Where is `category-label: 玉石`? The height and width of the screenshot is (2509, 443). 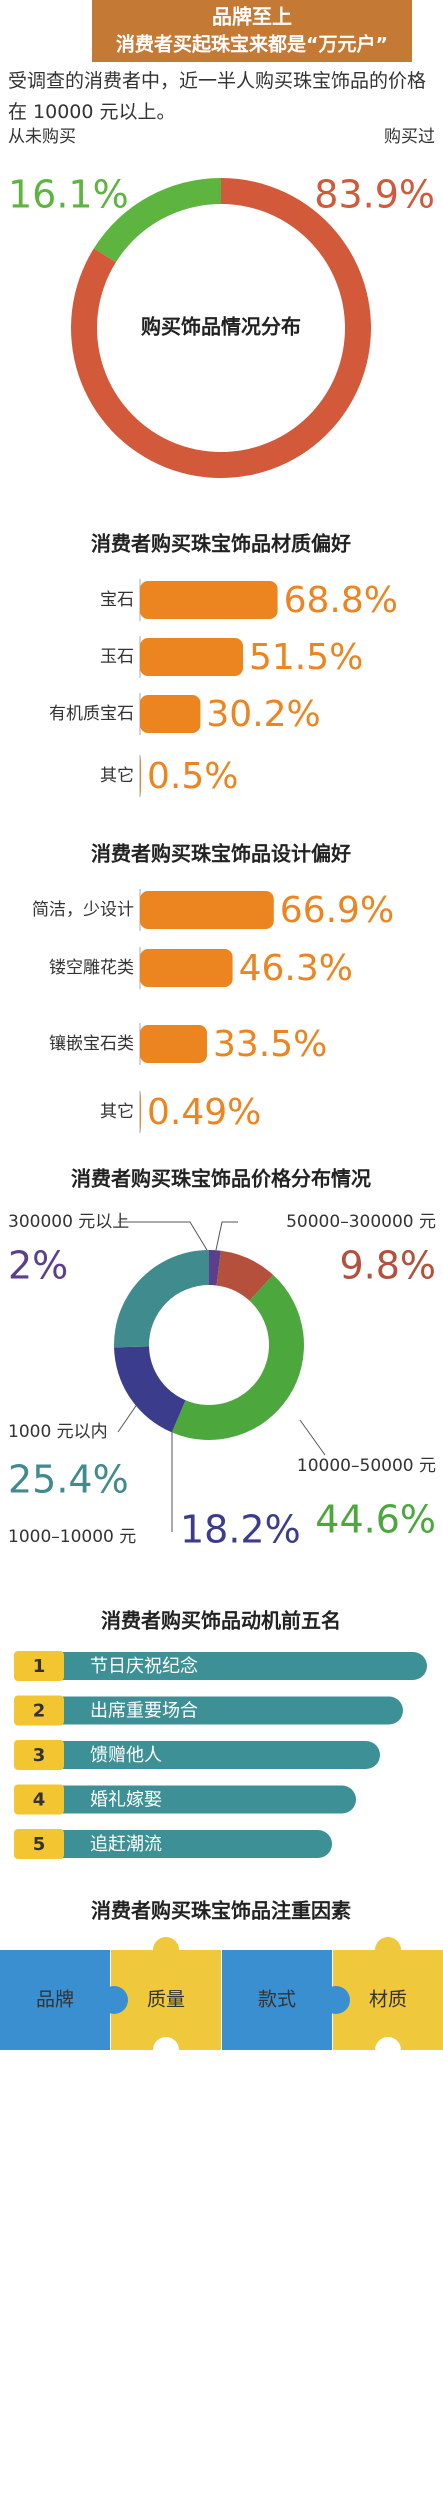 category-label: 玉石 is located at coordinates (117, 657).